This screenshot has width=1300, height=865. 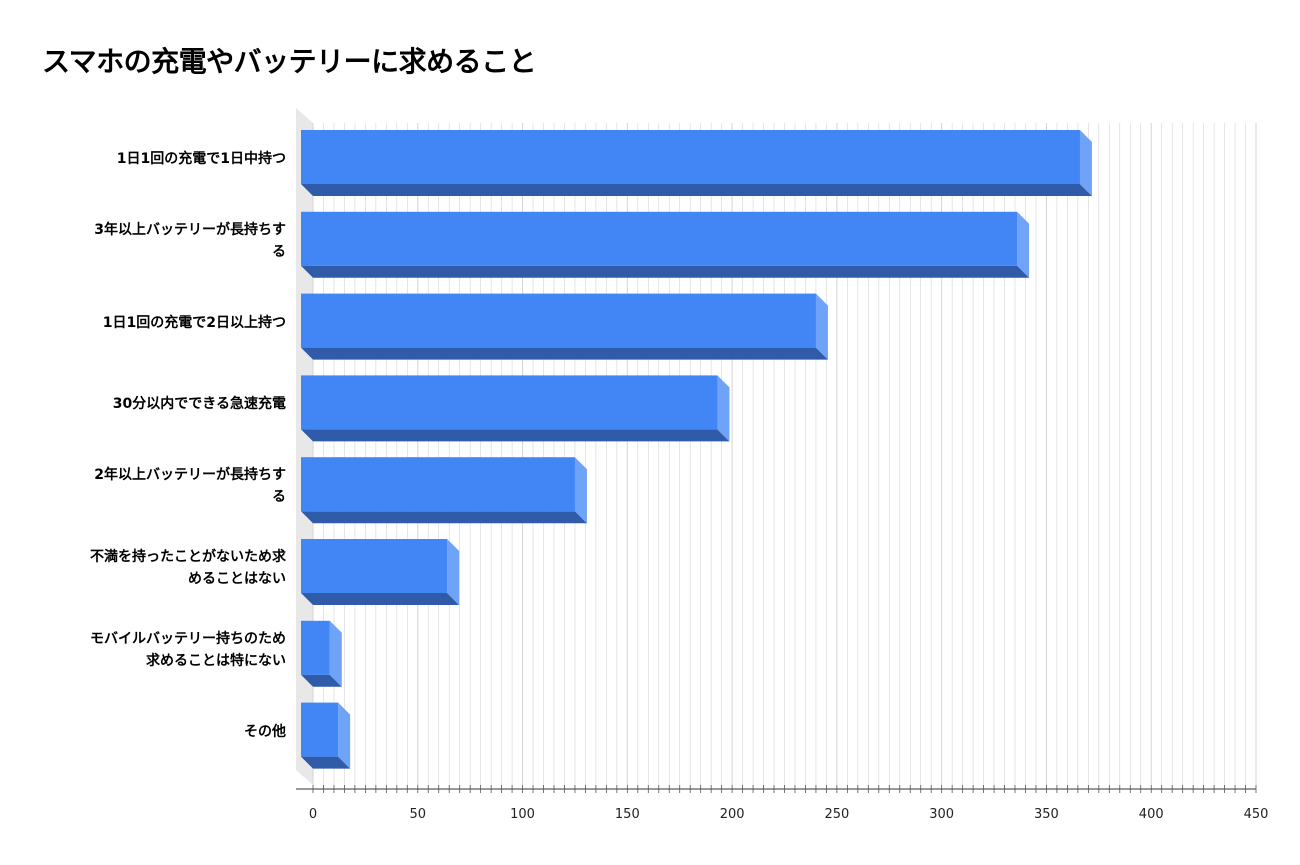 I want to click on x-tick-label: 450, so click(x=1256, y=814).